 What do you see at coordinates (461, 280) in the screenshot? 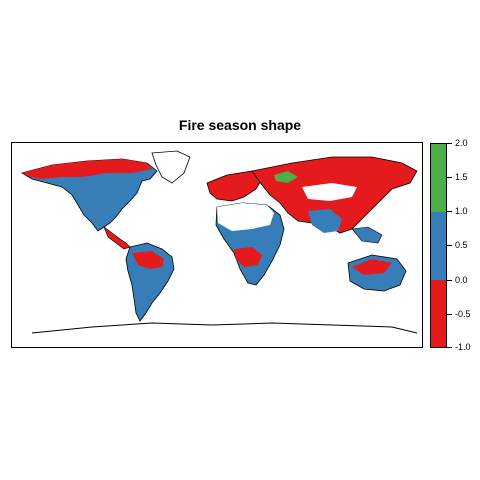
I see `legend-tick-label: 0.0` at bounding box center [461, 280].